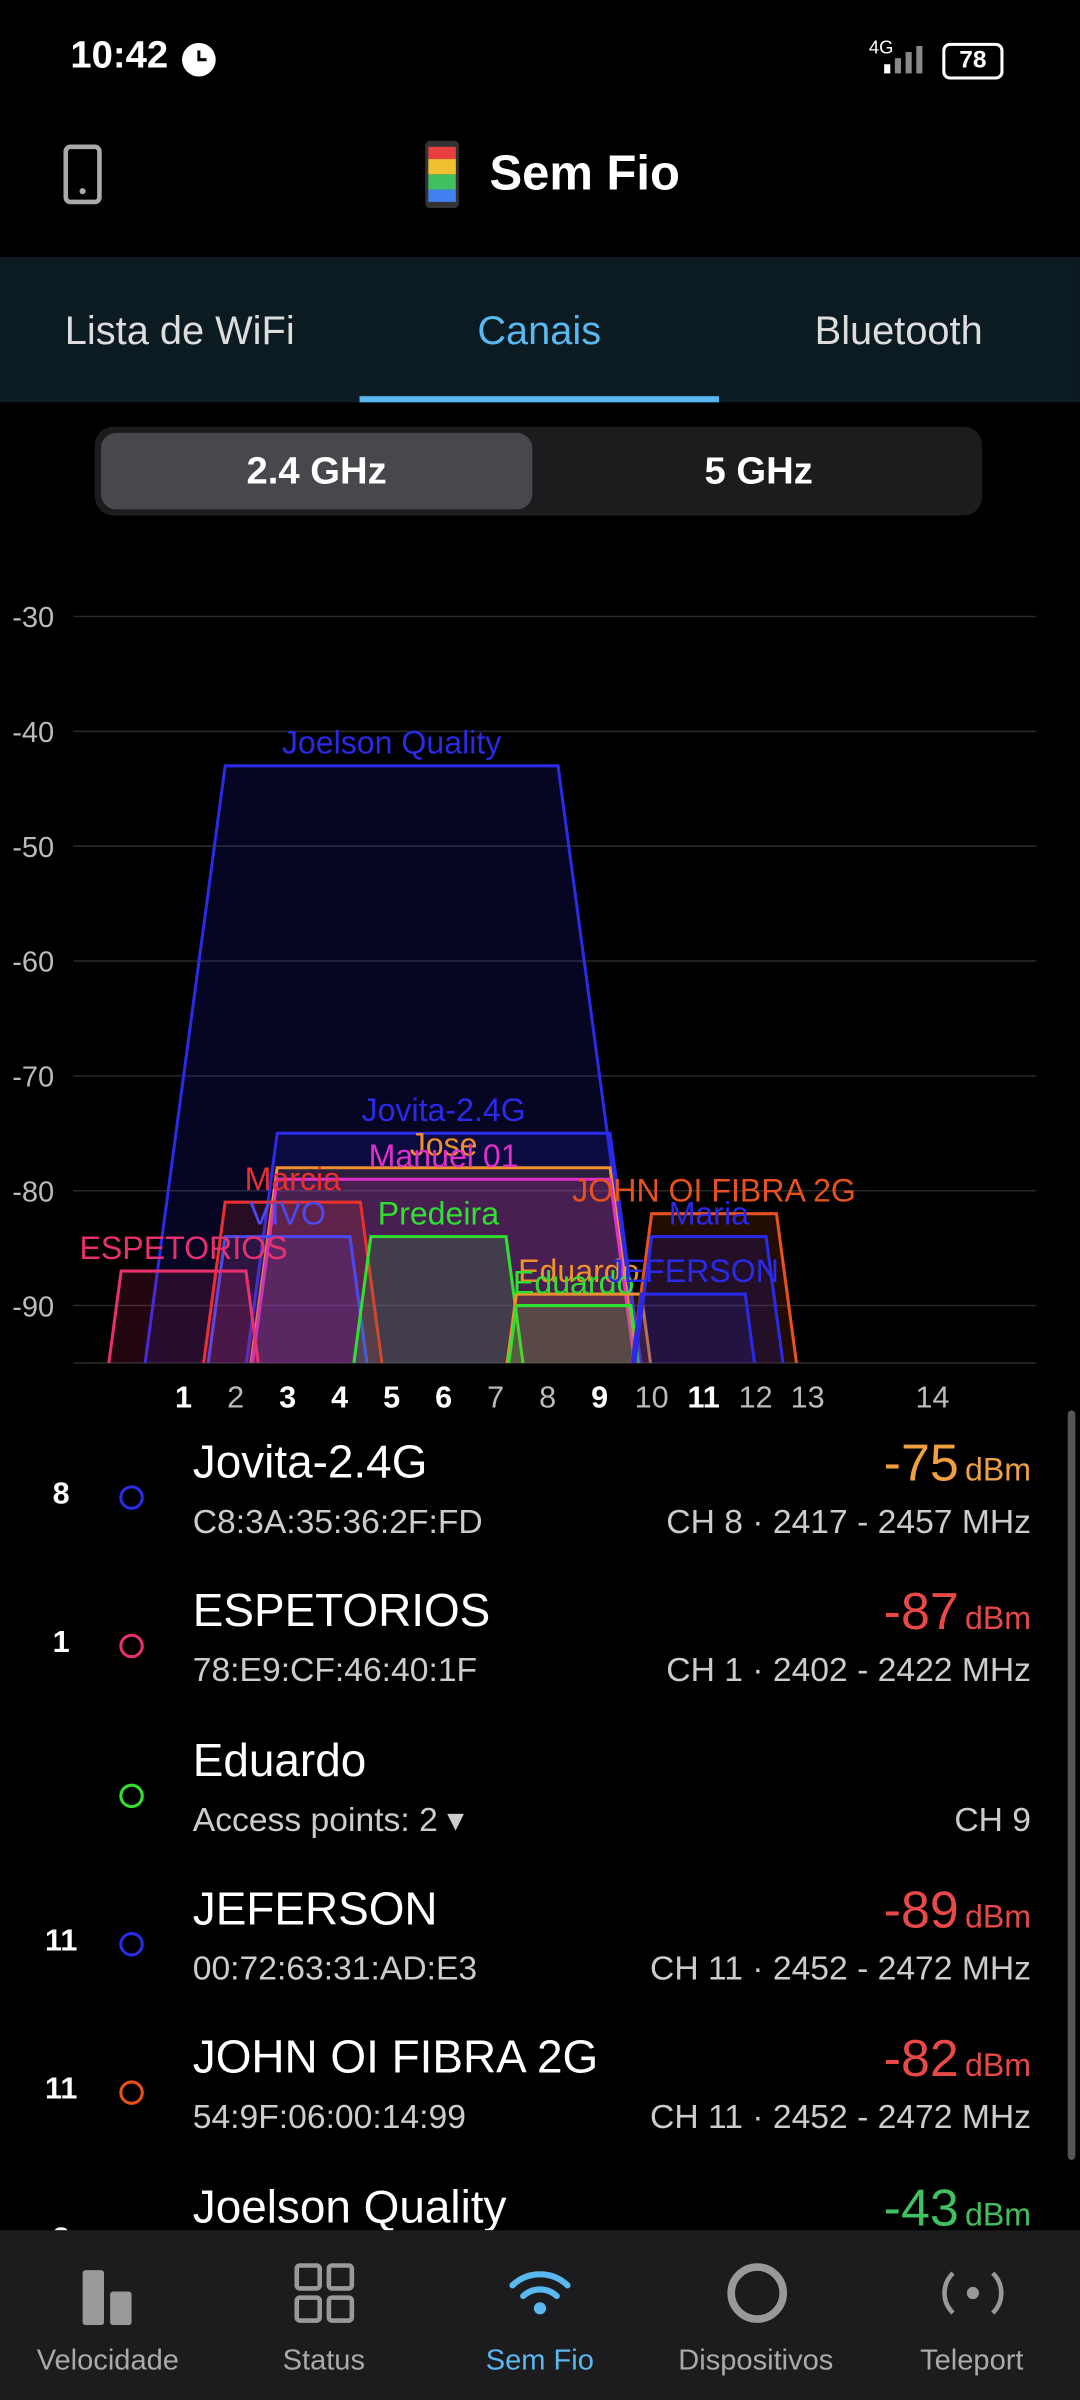 The image size is (1080, 2400). Describe the element at coordinates (540, 1807) in the screenshot. I see `network-row: Eduardo Access points: 2 ▾ CH 9` at that location.